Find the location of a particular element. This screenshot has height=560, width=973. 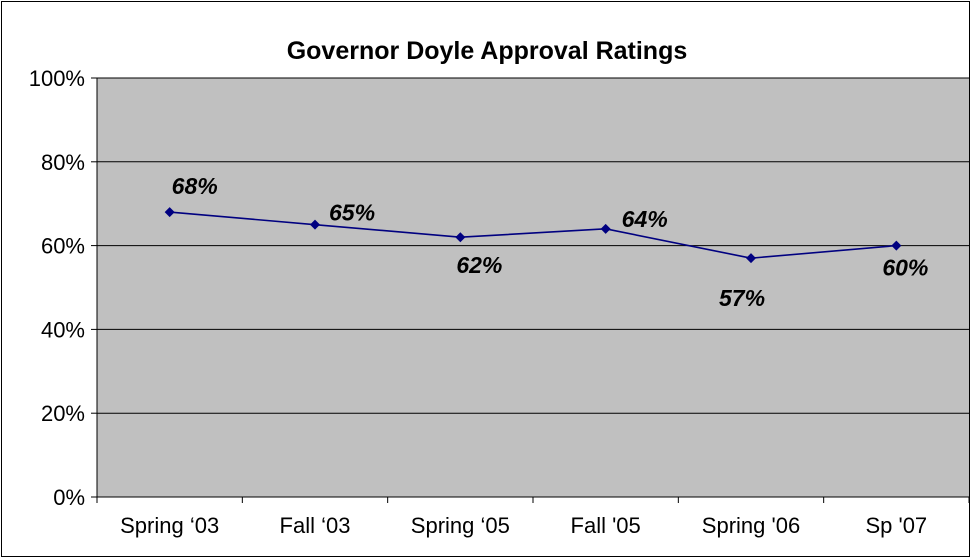

y-axis-tick-labels: 0% 20% 40% 60% 80% 100% is located at coordinates (57, 288).